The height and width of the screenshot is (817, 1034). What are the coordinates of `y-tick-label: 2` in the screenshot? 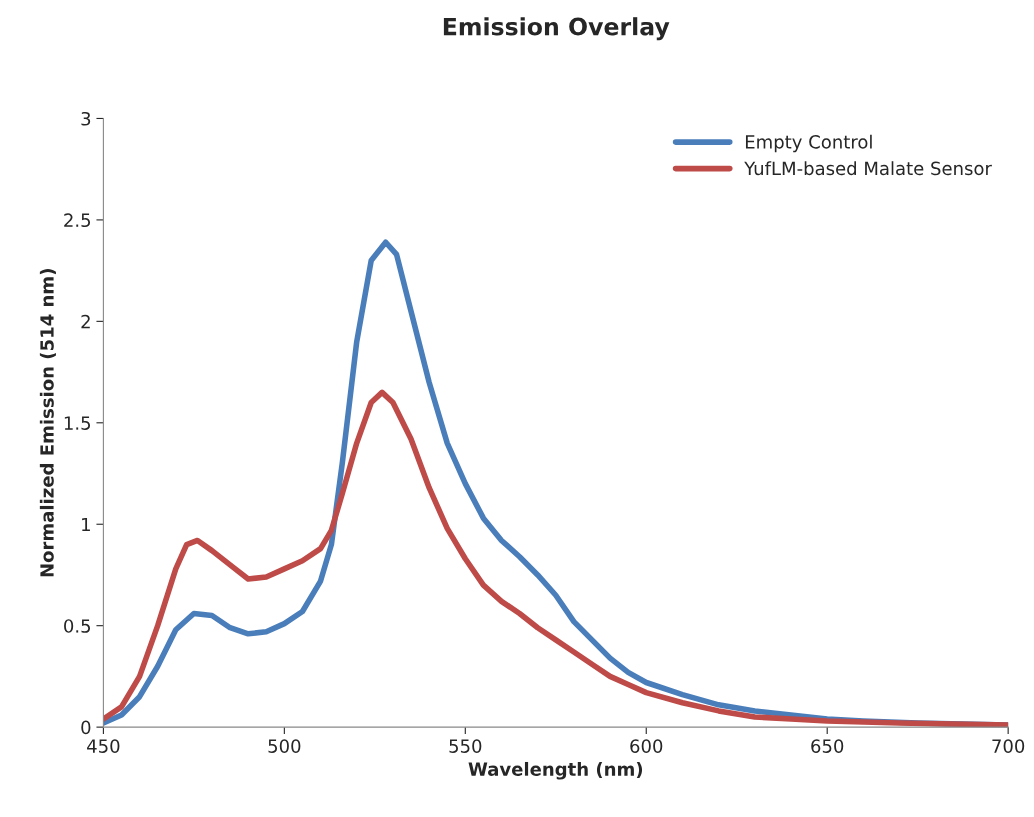 It's located at (85, 321).